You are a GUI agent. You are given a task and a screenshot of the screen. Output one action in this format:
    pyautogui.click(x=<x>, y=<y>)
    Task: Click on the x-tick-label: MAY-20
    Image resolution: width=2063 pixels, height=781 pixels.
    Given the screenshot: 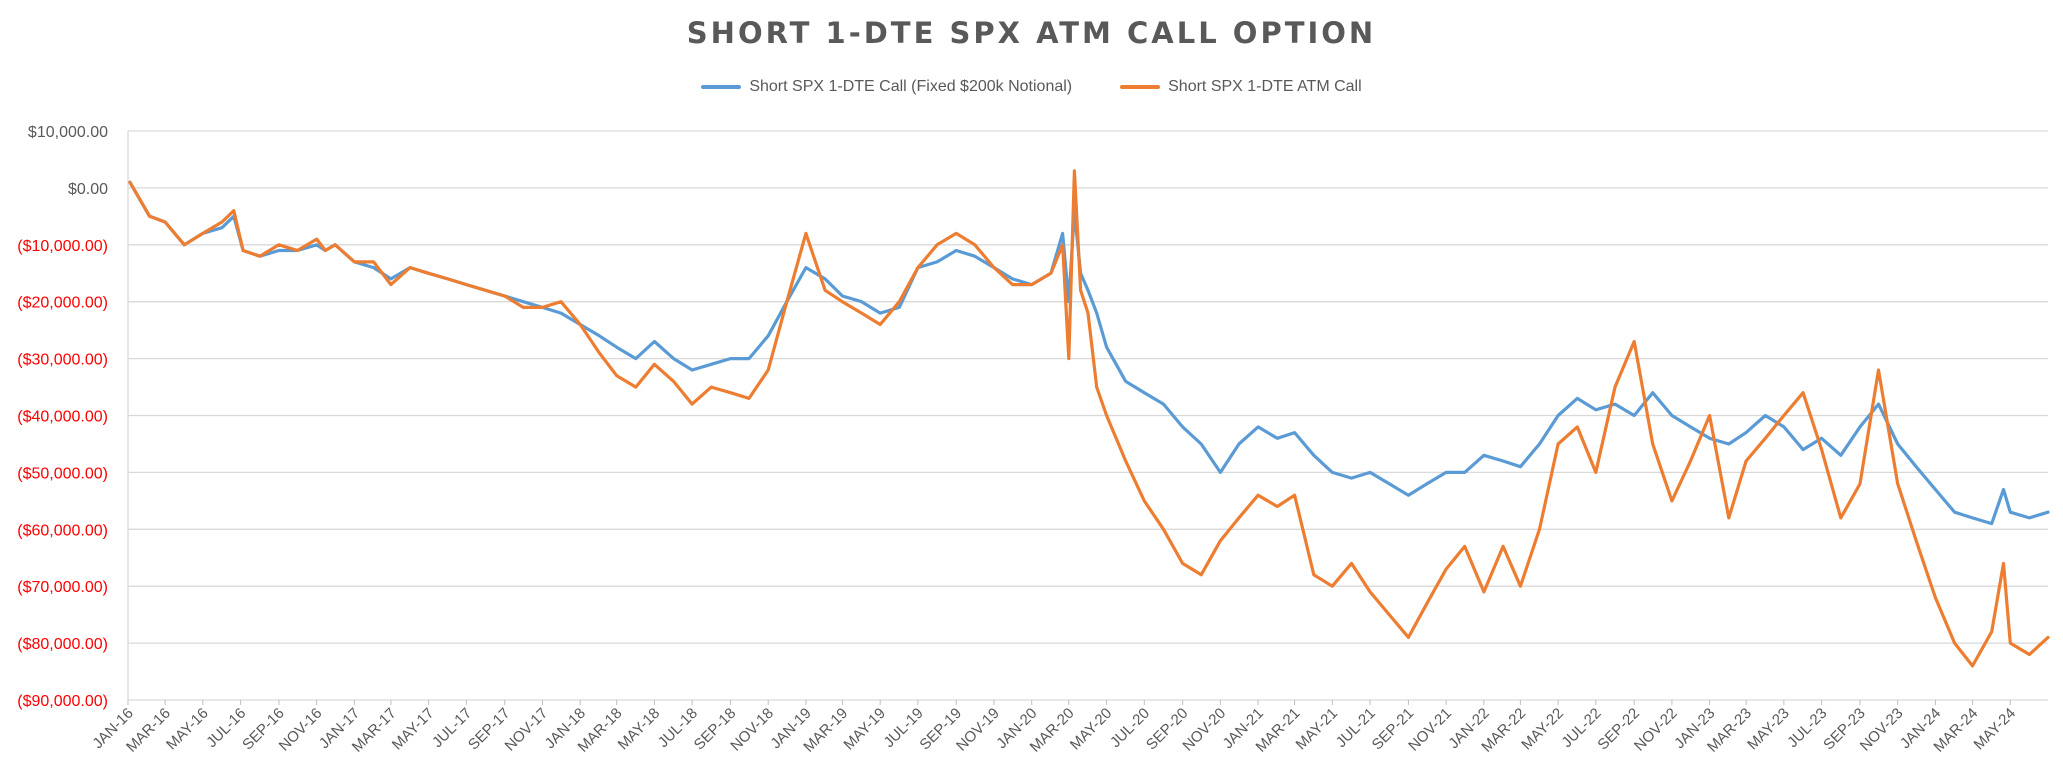 What is the action you would take?
    pyautogui.click(x=1091, y=729)
    